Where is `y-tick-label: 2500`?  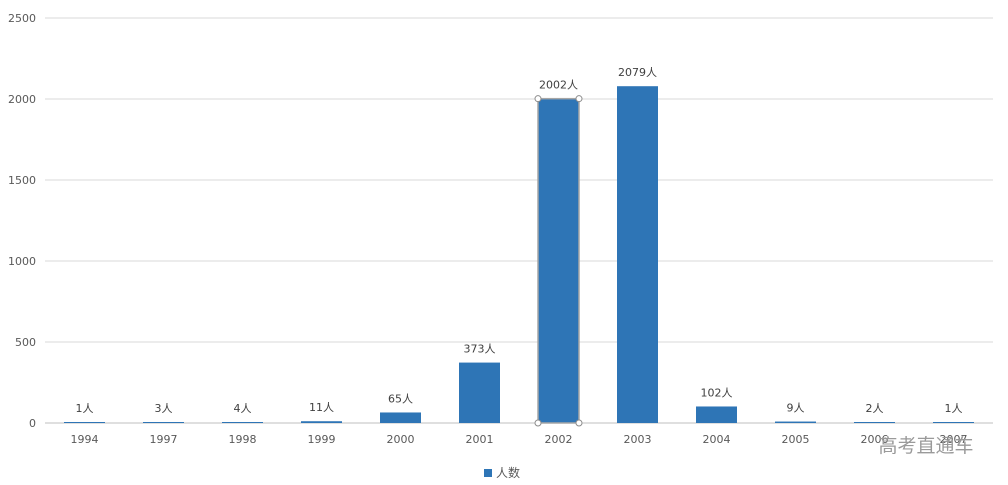 y-tick-label: 2500 is located at coordinates (22, 18).